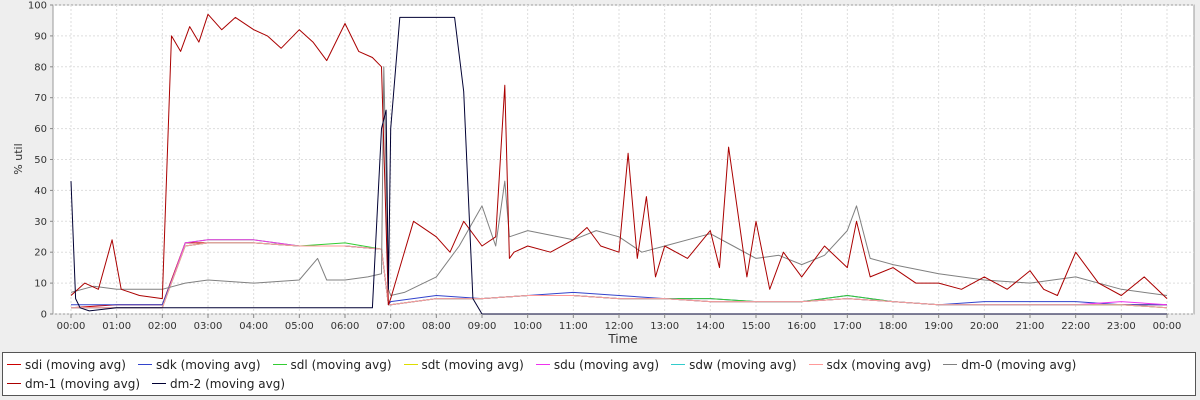  What do you see at coordinates (40, 67) in the screenshot?
I see `y-tick-label: 80` at bounding box center [40, 67].